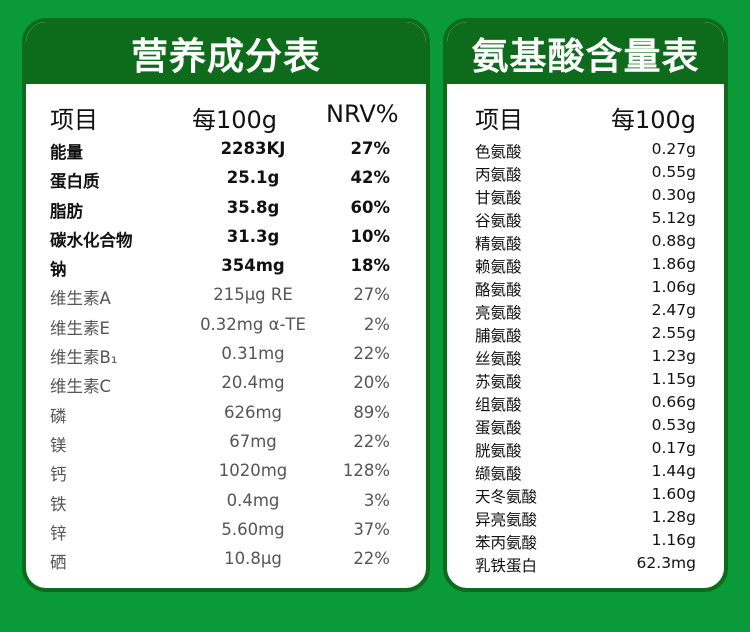 Image resolution: width=750 pixels, height=632 pixels. I want to click on nutrition-amount: 0.32mg α-TE, so click(253, 324).